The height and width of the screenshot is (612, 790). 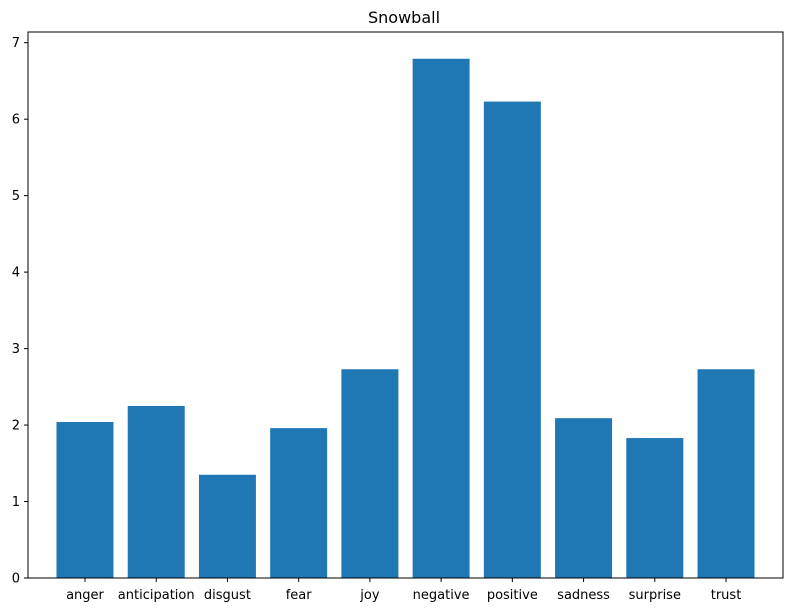 I want to click on x-tick-label-anger: anger, so click(x=85, y=595).